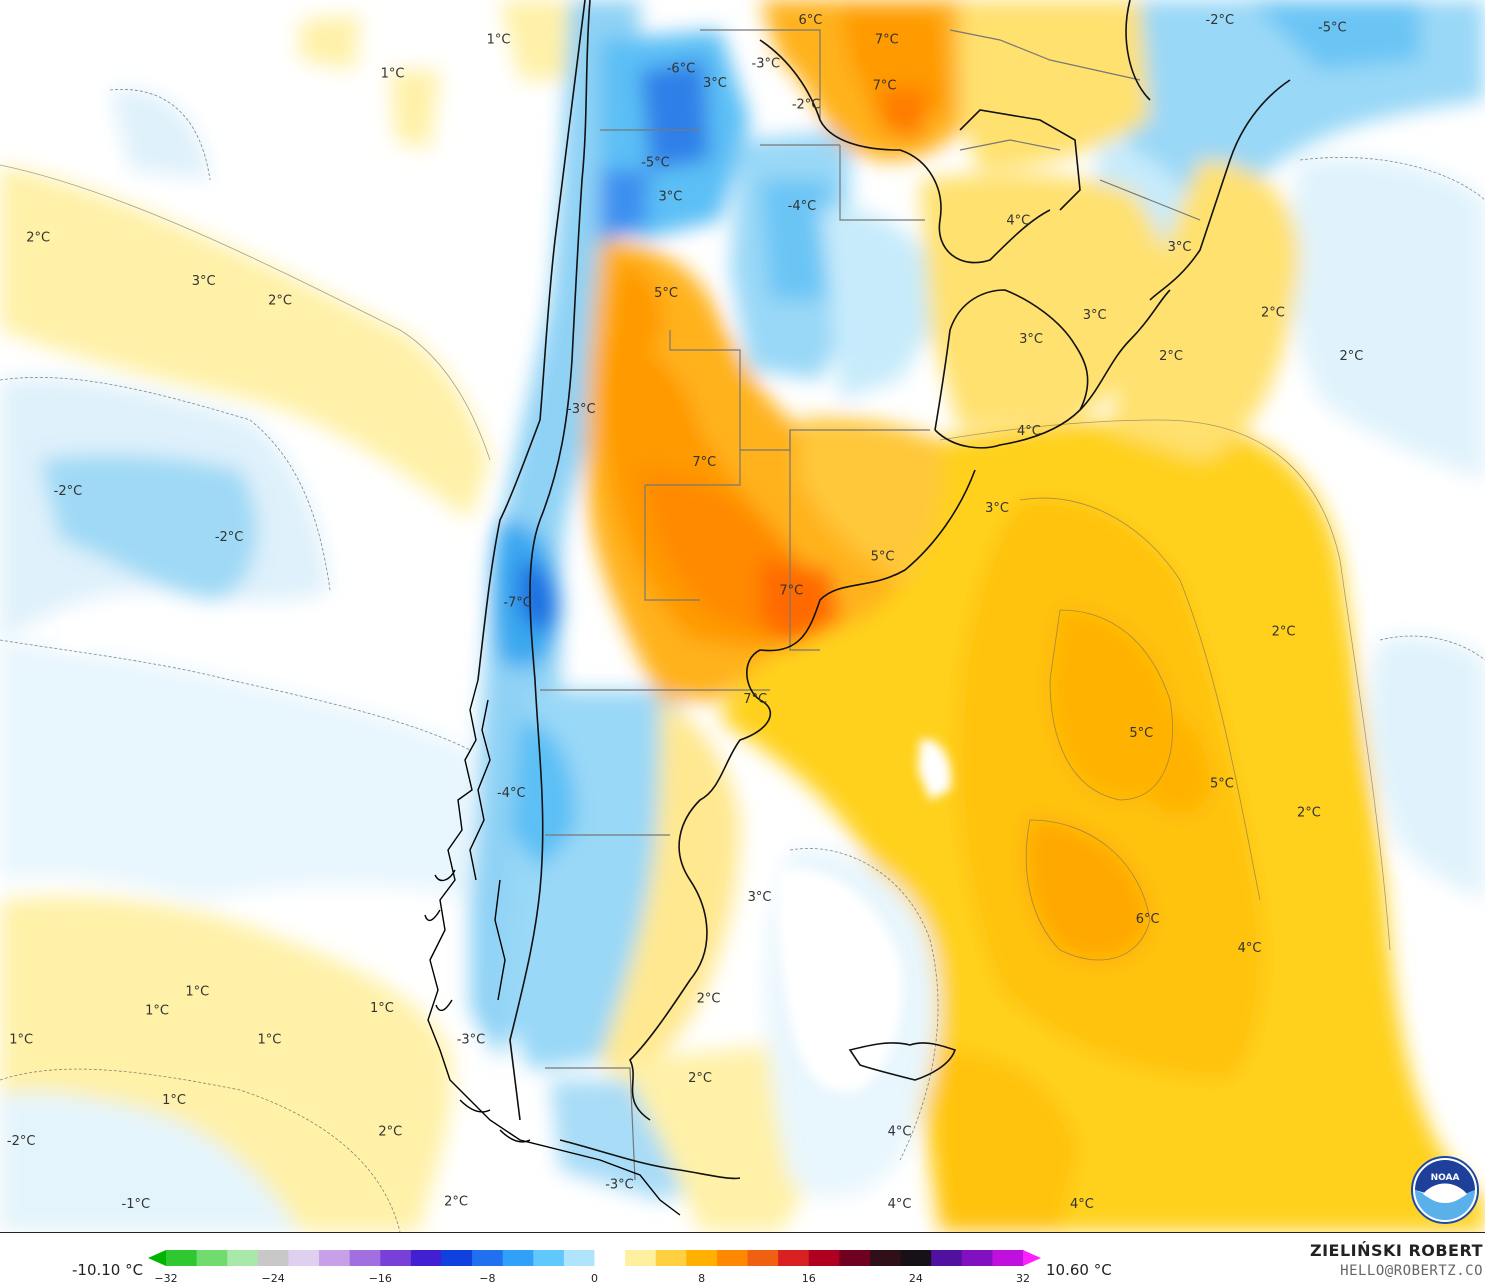  I want to click on range-min-label: -10.10 °C, so click(108, 1270).